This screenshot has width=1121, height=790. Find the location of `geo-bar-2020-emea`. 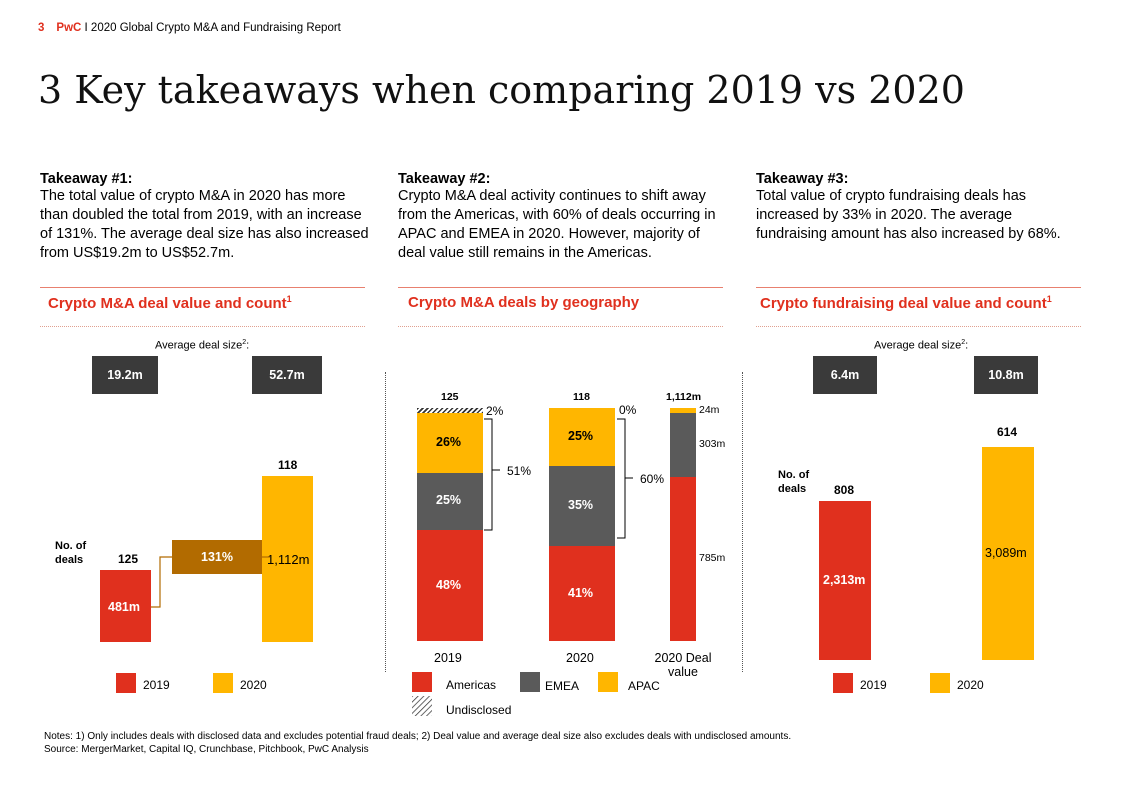

geo-bar-2020-emea is located at coordinates (582, 506).